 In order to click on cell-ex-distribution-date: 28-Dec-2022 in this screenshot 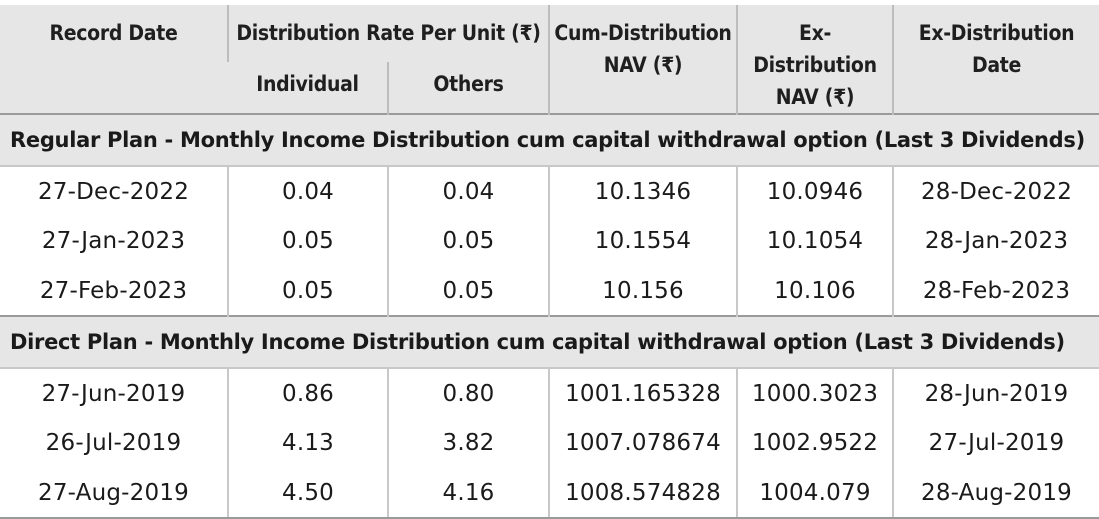, I will do `click(995, 191)`.